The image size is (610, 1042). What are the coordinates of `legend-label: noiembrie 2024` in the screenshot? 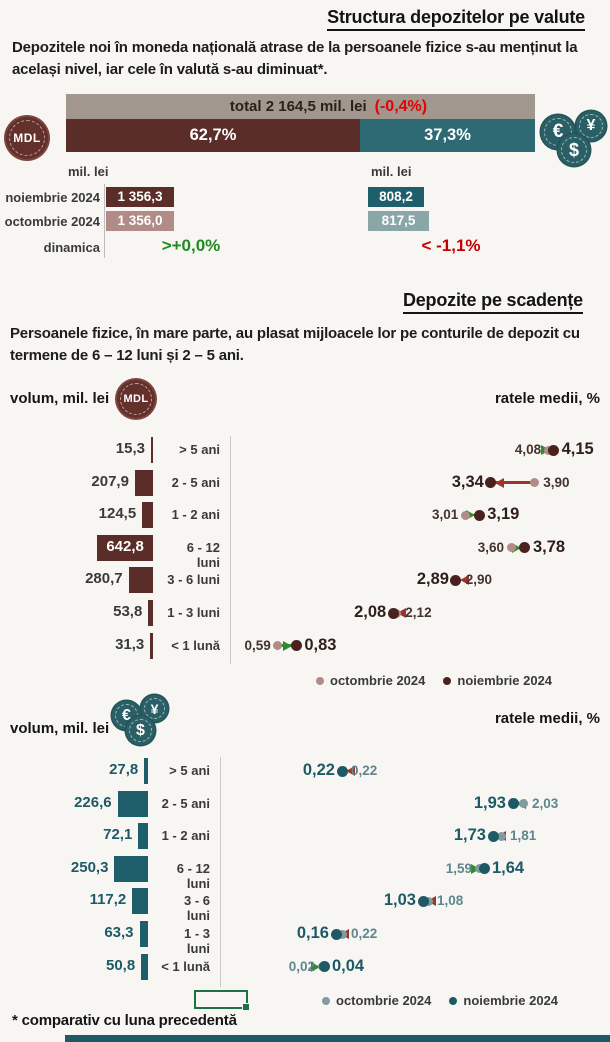 It's located at (511, 1000).